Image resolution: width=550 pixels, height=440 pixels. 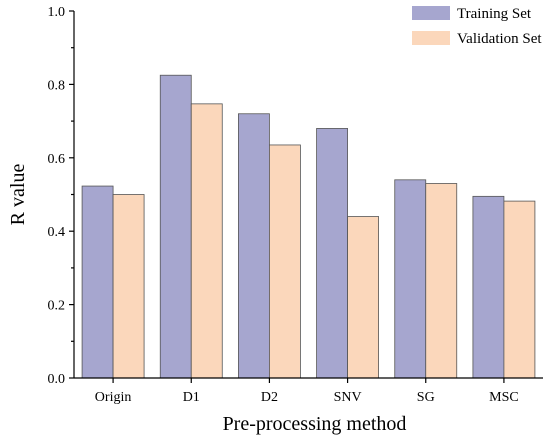 I want to click on bar-validation-set-msc, so click(x=519, y=289).